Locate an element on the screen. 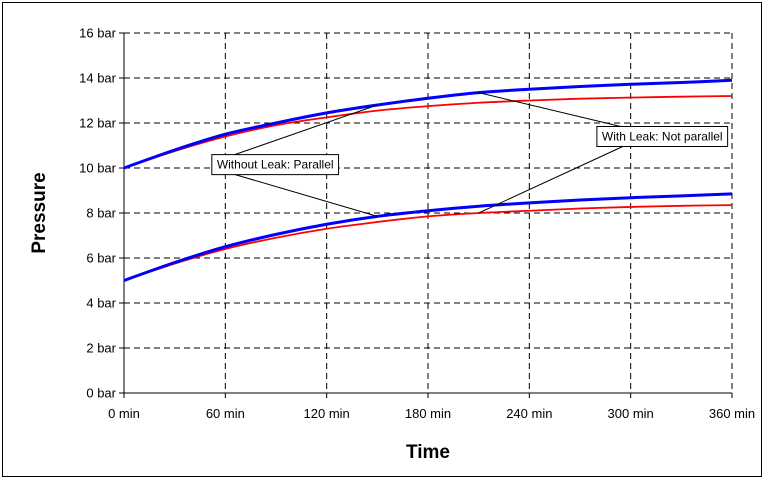  callout-label-1: Without Leak: Parallel is located at coordinates (275, 165).